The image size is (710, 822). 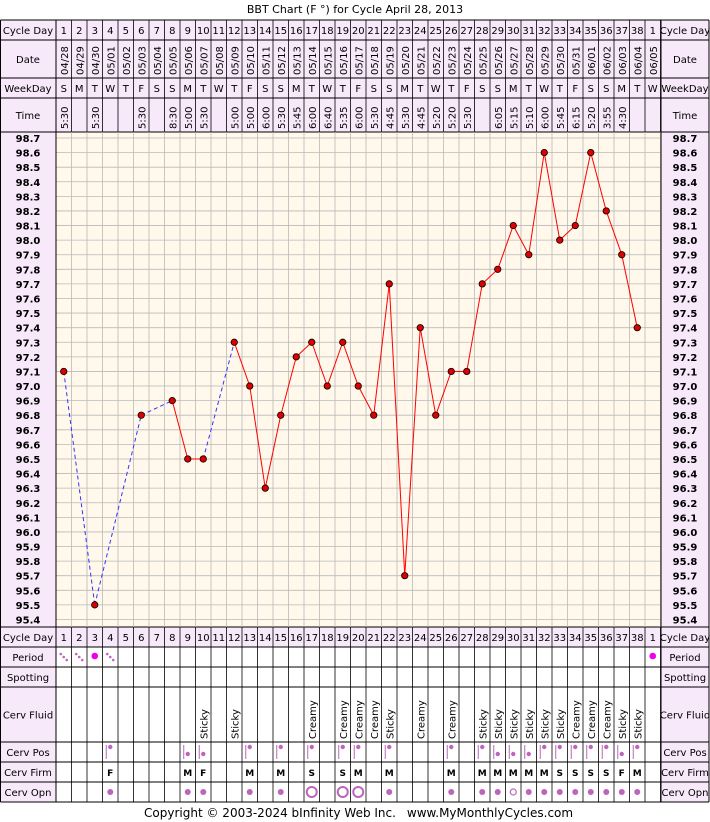 What do you see at coordinates (344, 118) in the screenshot?
I see `time-cell: 5:35` at bounding box center [344, 118].